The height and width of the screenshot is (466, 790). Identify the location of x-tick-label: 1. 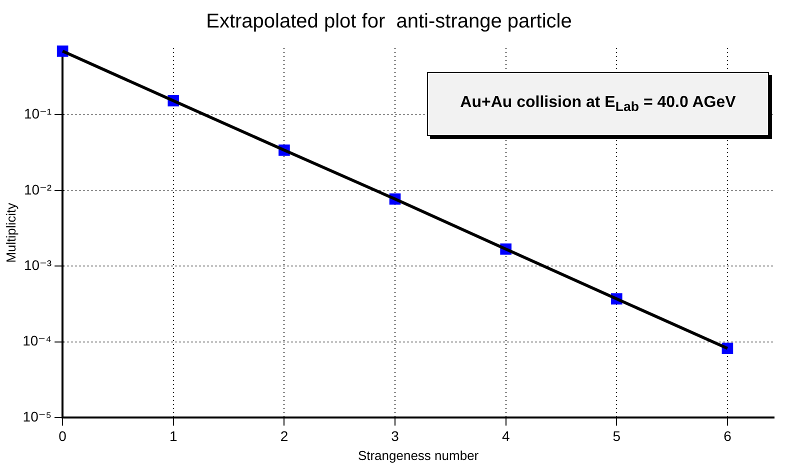
(173, 436).